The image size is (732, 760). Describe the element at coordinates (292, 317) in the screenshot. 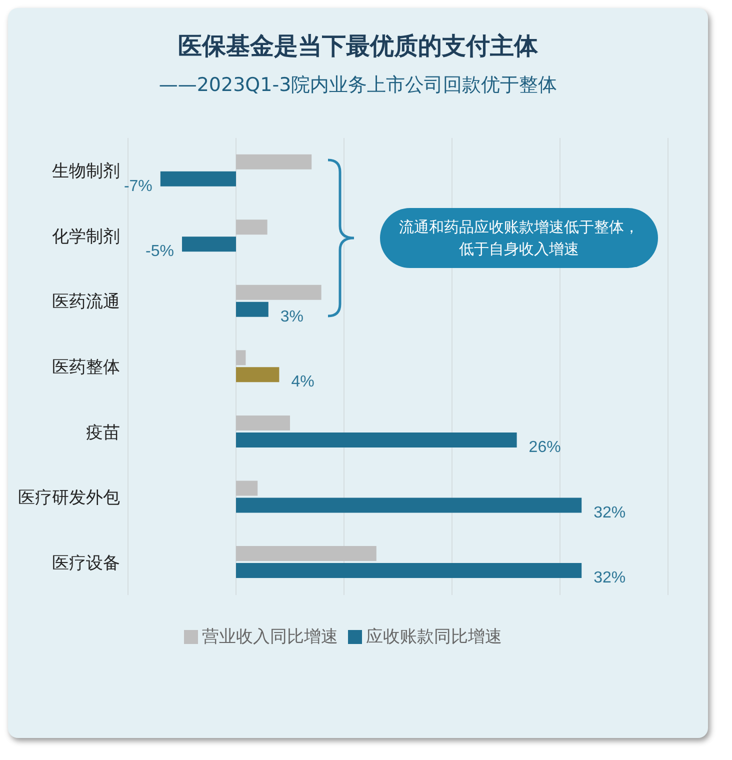

I see `data-label: 3%` at that location.